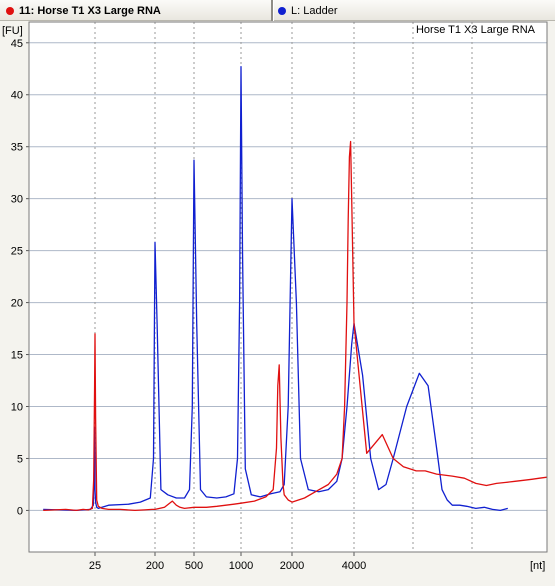 The height and width of the screenshot is (586, 555). What do you see at coordinates (314, 10) in the screenshot?
I see `legend-label-ladder: L: Ladder` at bounding box center [314, 10].